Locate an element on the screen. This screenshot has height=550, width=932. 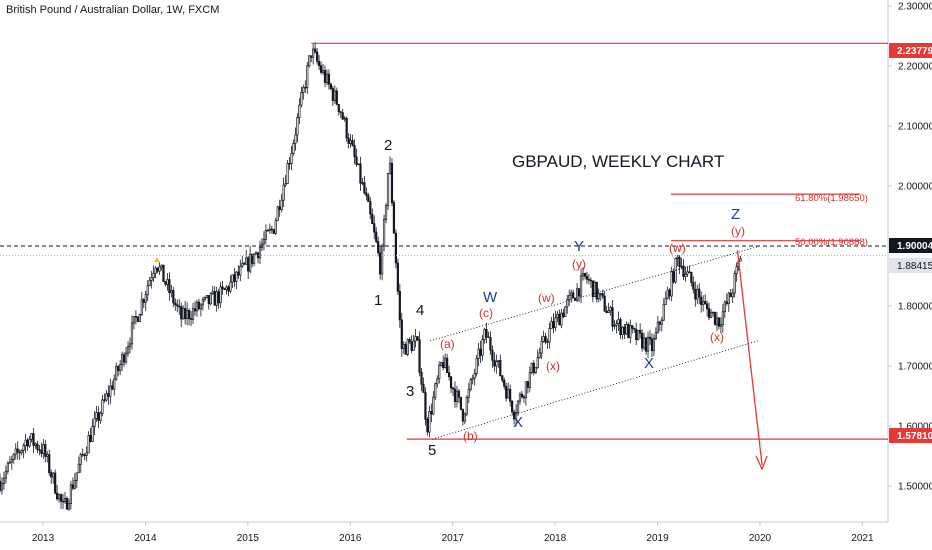
projection-arrowhead is located at coordinates (761, 463).